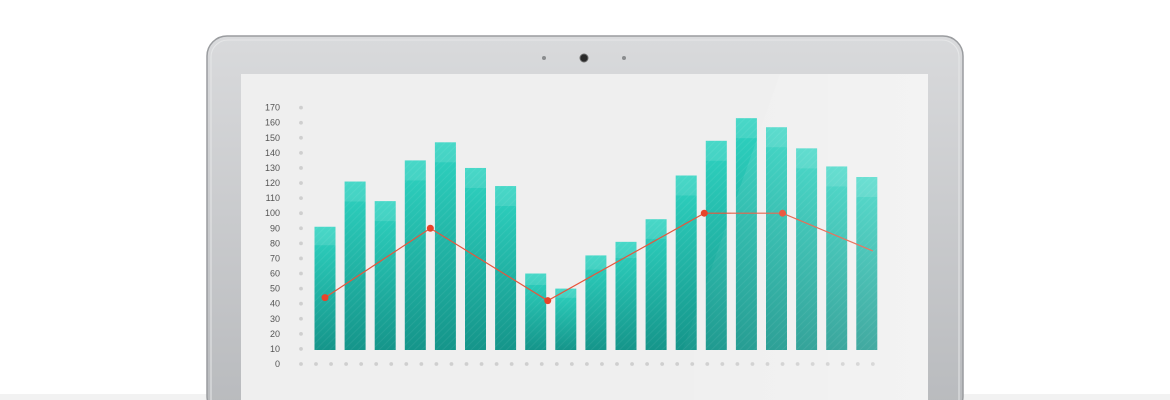 This screenshot has width=1170, height=400. What do you see at coordinates (624, 58) in the screenshot?
I see `sensor-right` at bounding box center [624, 58].